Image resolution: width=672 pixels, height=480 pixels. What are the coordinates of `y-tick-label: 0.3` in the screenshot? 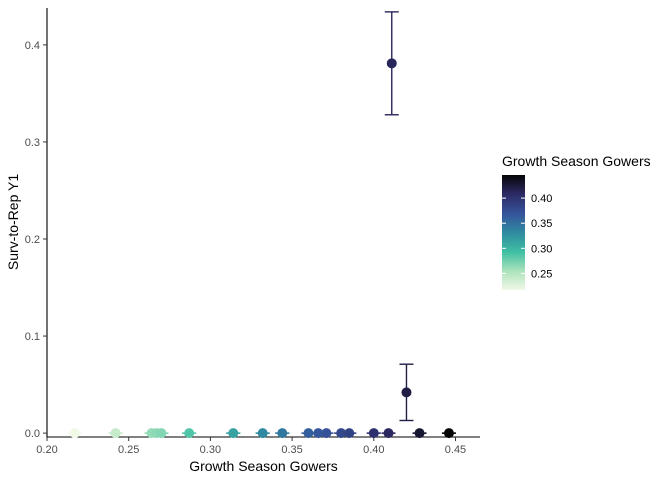 It's located at (32, 143).